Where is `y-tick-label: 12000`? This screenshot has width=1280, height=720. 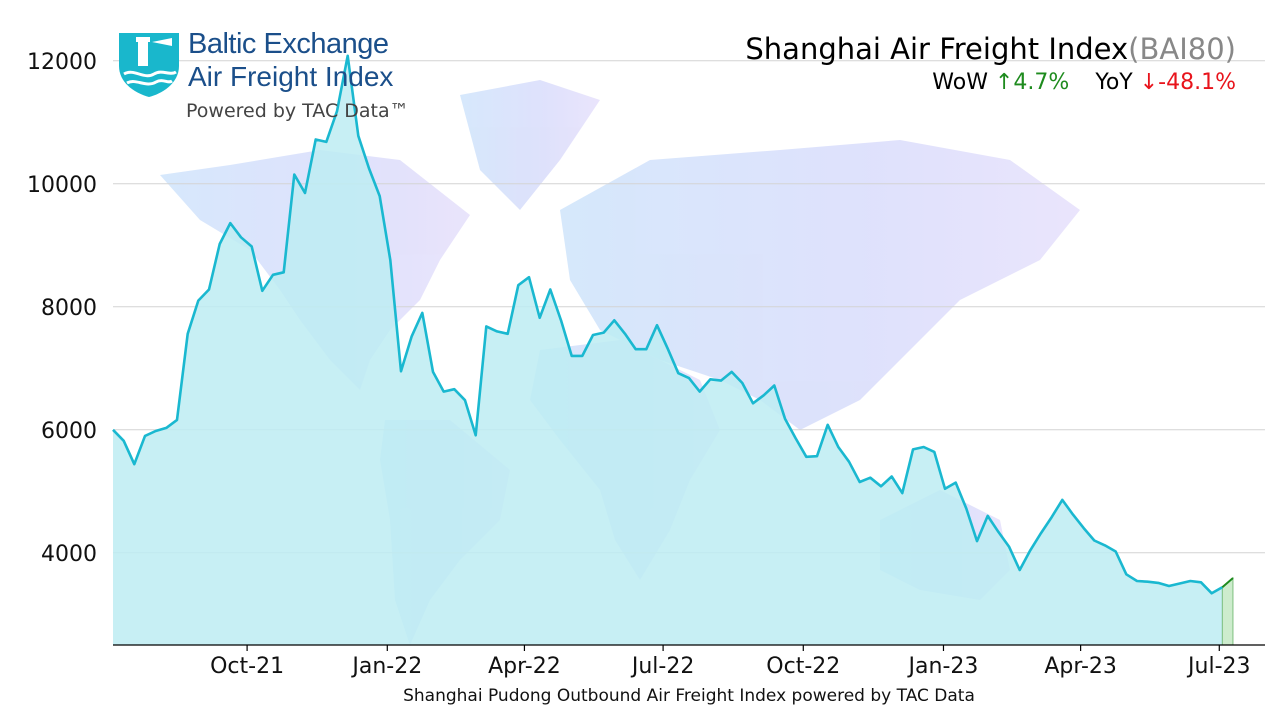 y-tick-label: 12000 is located at coordinates (62, 62).